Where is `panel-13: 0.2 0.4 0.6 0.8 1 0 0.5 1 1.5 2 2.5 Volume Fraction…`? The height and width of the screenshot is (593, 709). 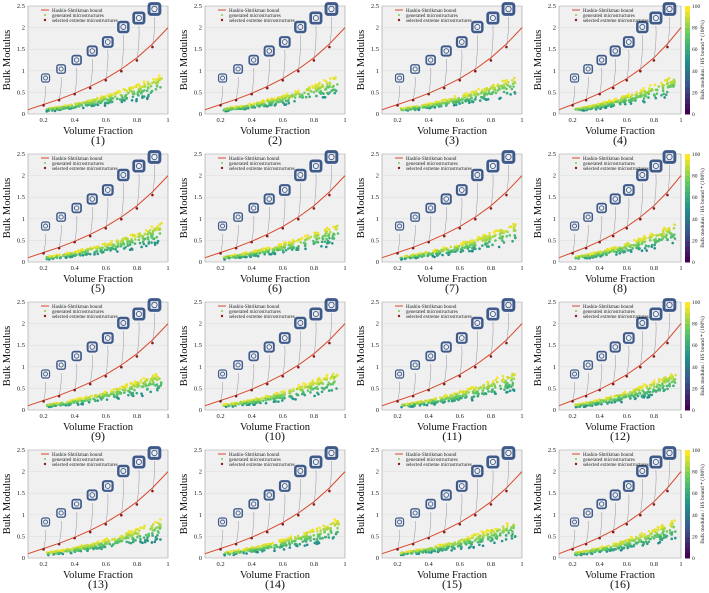 panel-13: 0.2 0.4 0.6 0.8 1 0 0.5 1 1.5 2 2.5 Volume Fraction… is located at coordinates (88, 518).